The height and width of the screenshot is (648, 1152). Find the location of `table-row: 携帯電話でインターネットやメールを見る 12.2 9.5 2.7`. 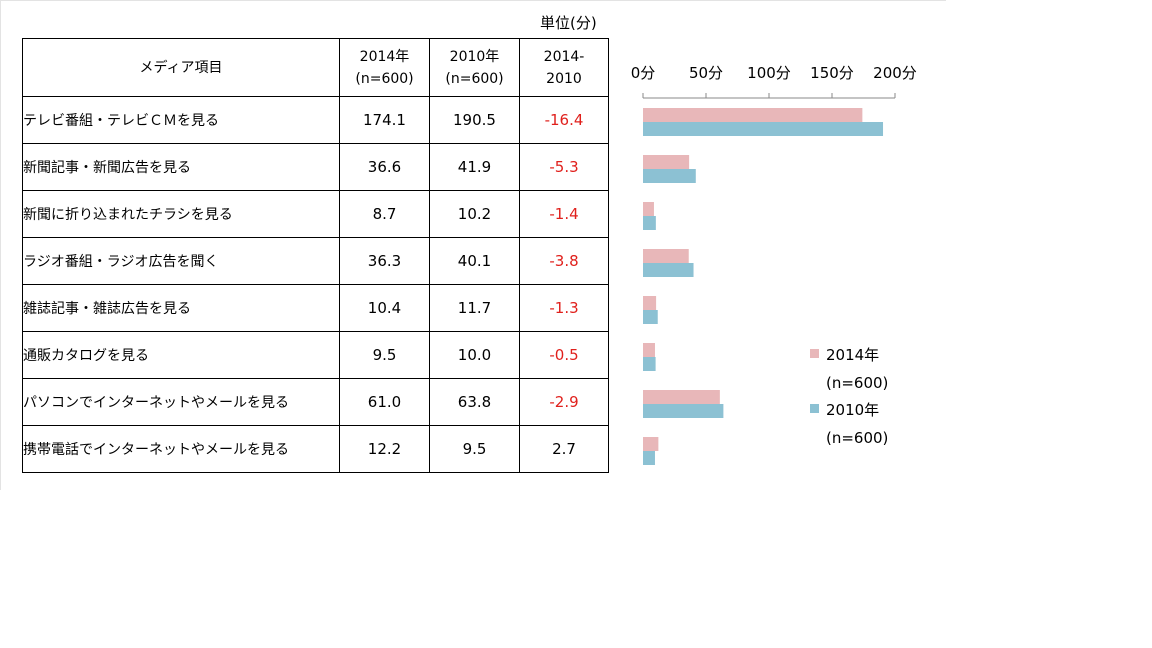

table-row: 携帯電話でインターネットやメールを見る 12.2 9.5 2.7 is located at coordinates (315, 449).